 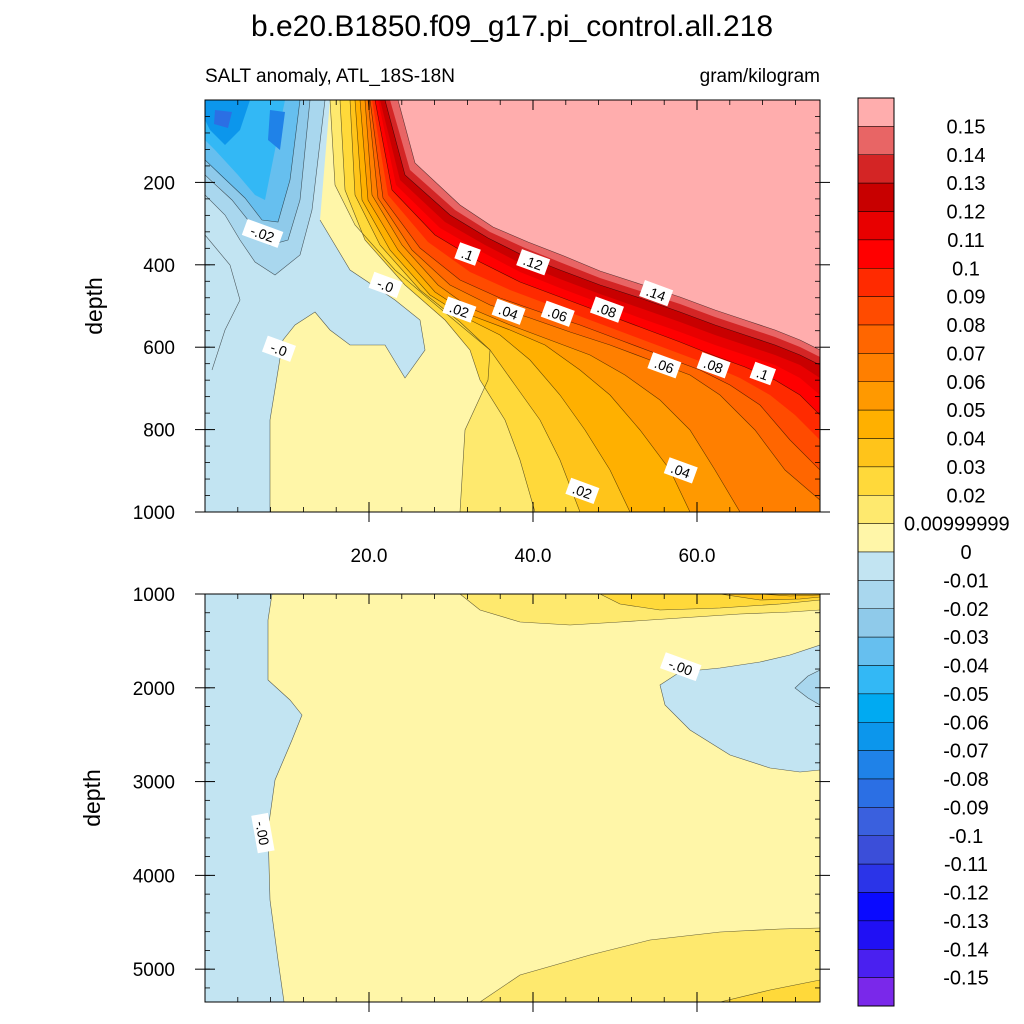 I want to click on x-tick-label: 40.0, so click(x=533, y=556).